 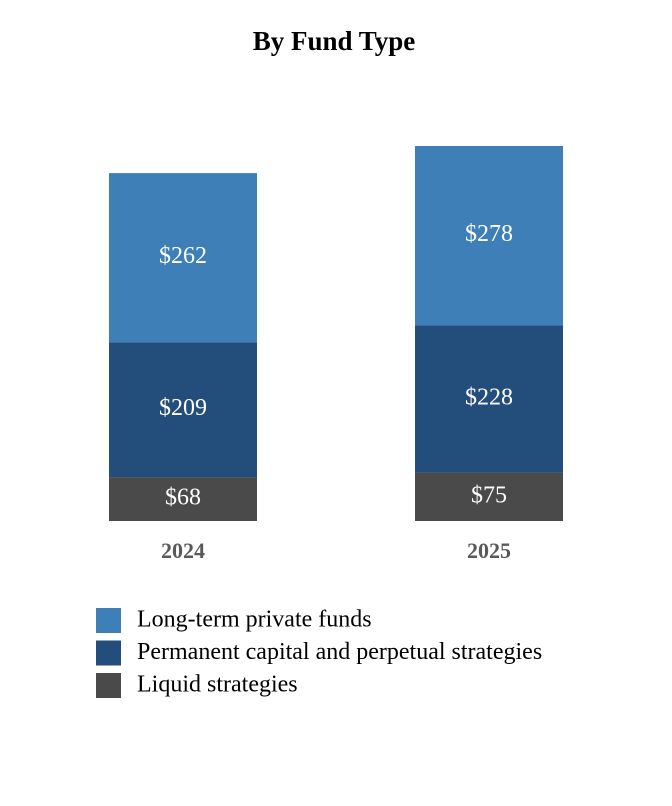 What do you see at coordinates (183, 550) in the screenshot?
I see `x-tick-label: 2024` at bounding box center [183, 550].